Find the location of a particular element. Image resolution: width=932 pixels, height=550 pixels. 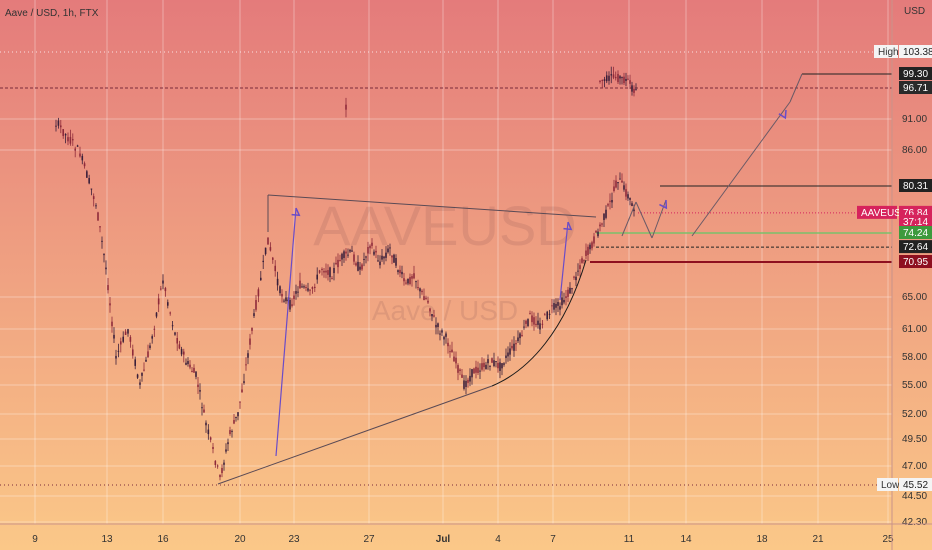

x-tick-label: 16 is located at coordinates (163, 539).